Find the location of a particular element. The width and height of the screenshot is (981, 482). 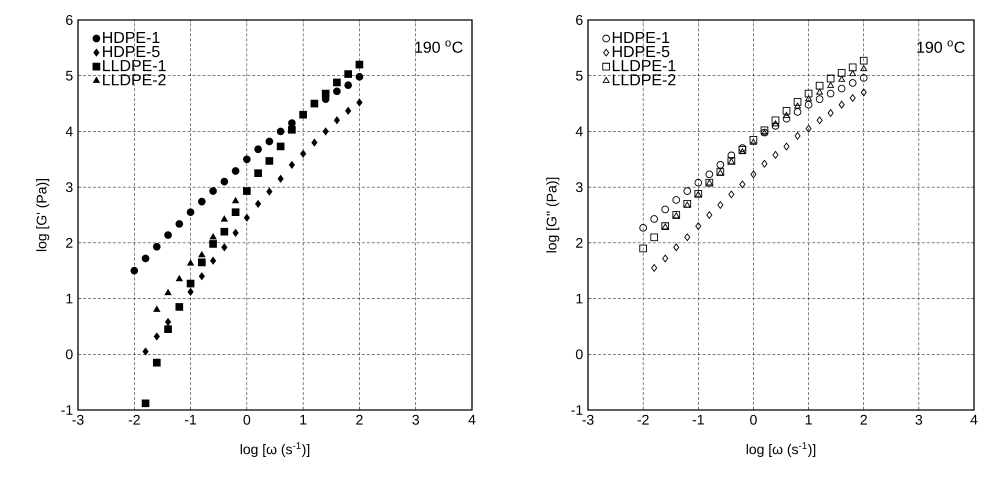

legend-label: LLDPE-2 is located at coordinates (134, 80).